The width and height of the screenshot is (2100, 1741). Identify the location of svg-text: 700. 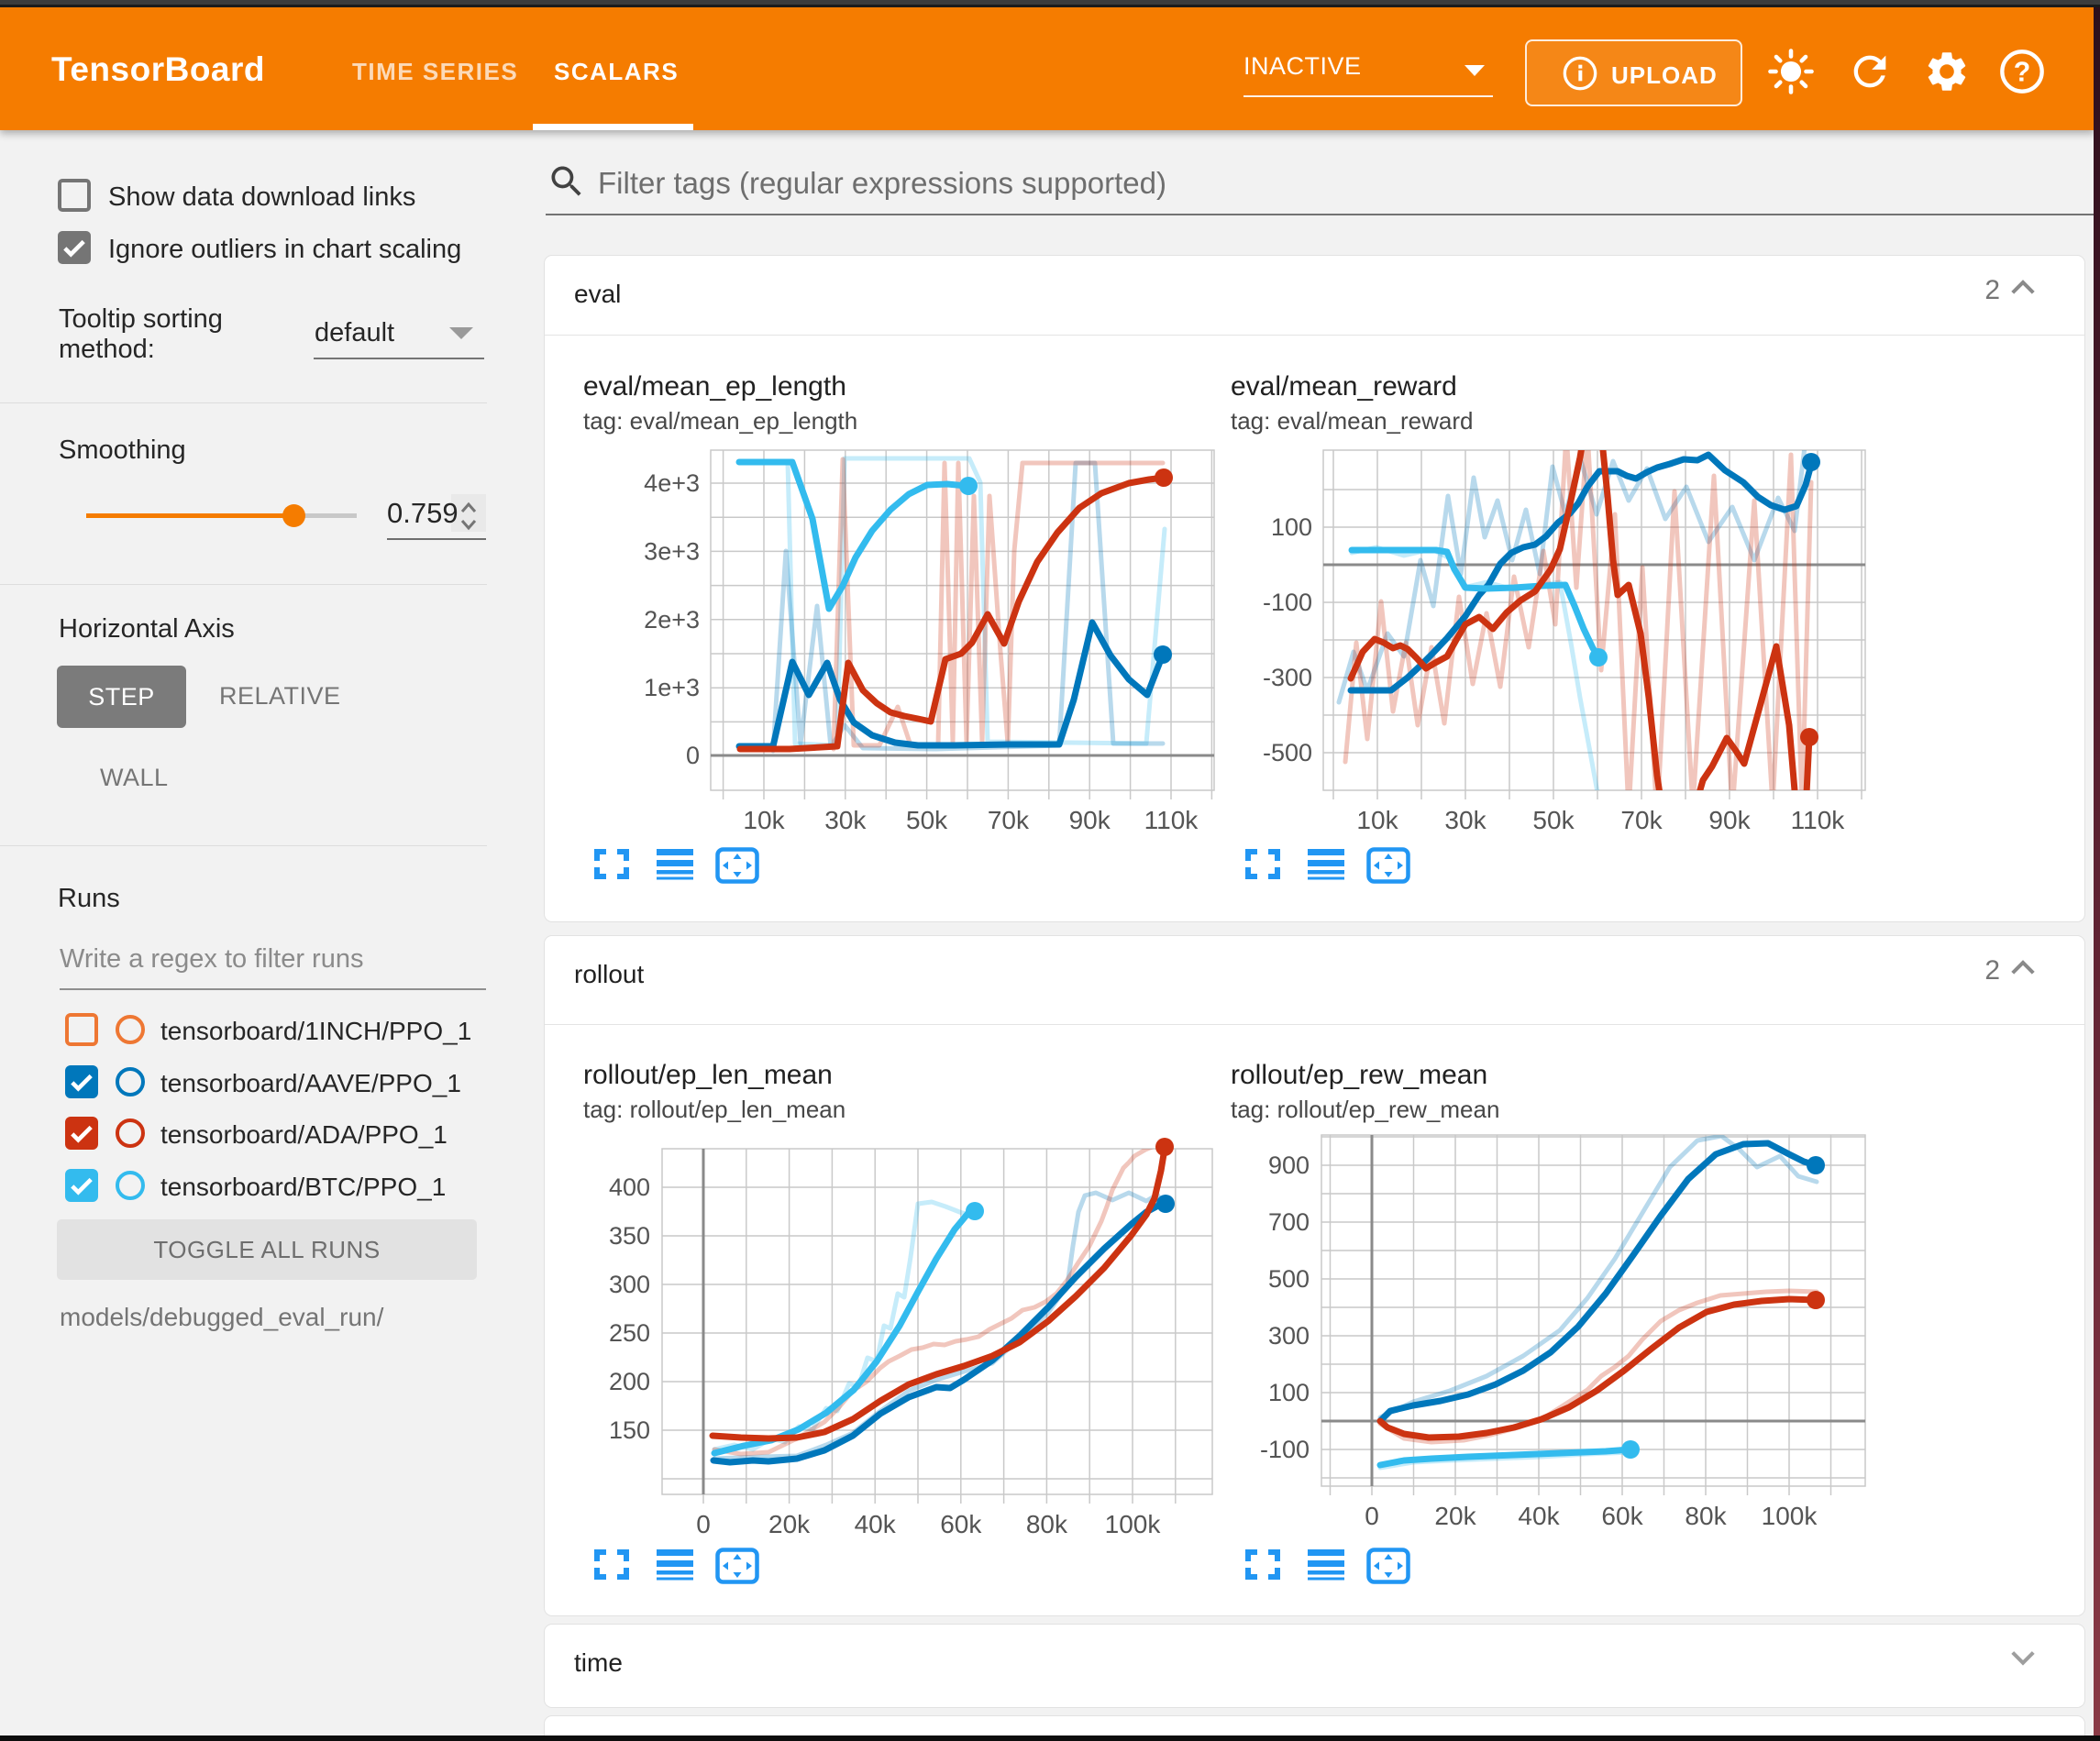
(1289, 1222).